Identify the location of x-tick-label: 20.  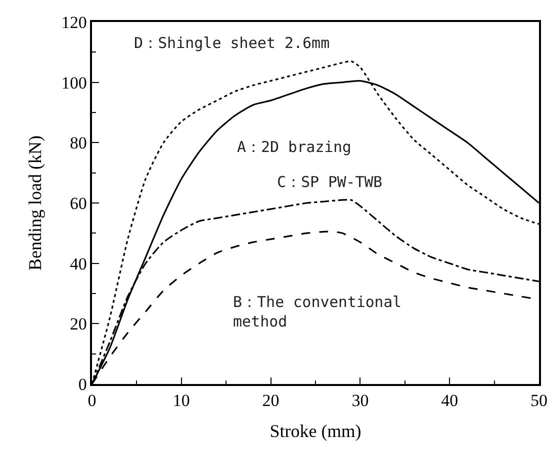
(271, 400).